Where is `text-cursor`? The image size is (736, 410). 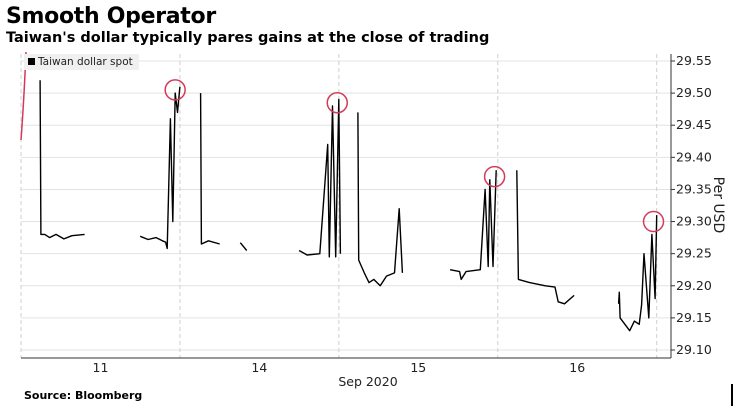 text-cursor is located at coordinates (732, 395).